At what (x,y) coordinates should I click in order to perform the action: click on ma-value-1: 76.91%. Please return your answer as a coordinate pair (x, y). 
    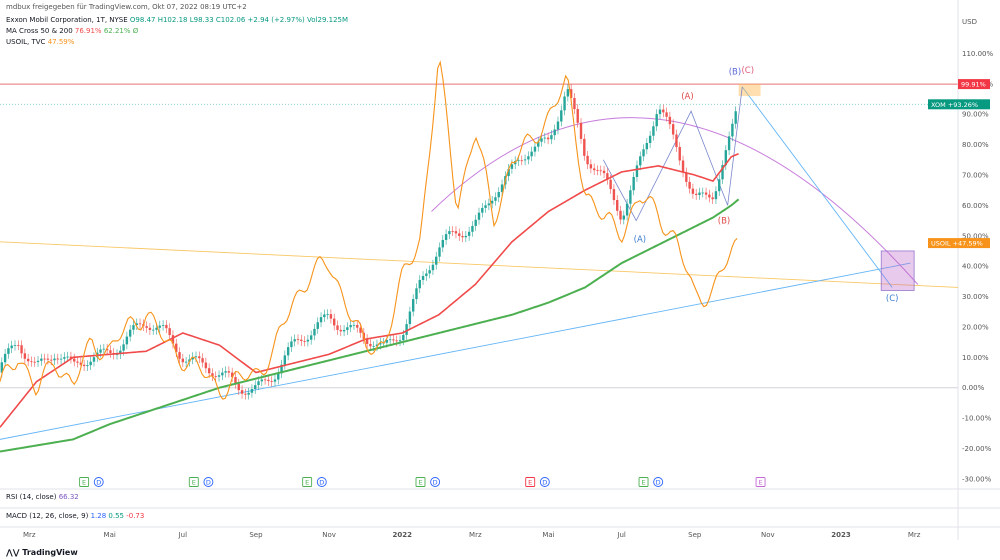
    Looking at the image, I should click on (88, 31).